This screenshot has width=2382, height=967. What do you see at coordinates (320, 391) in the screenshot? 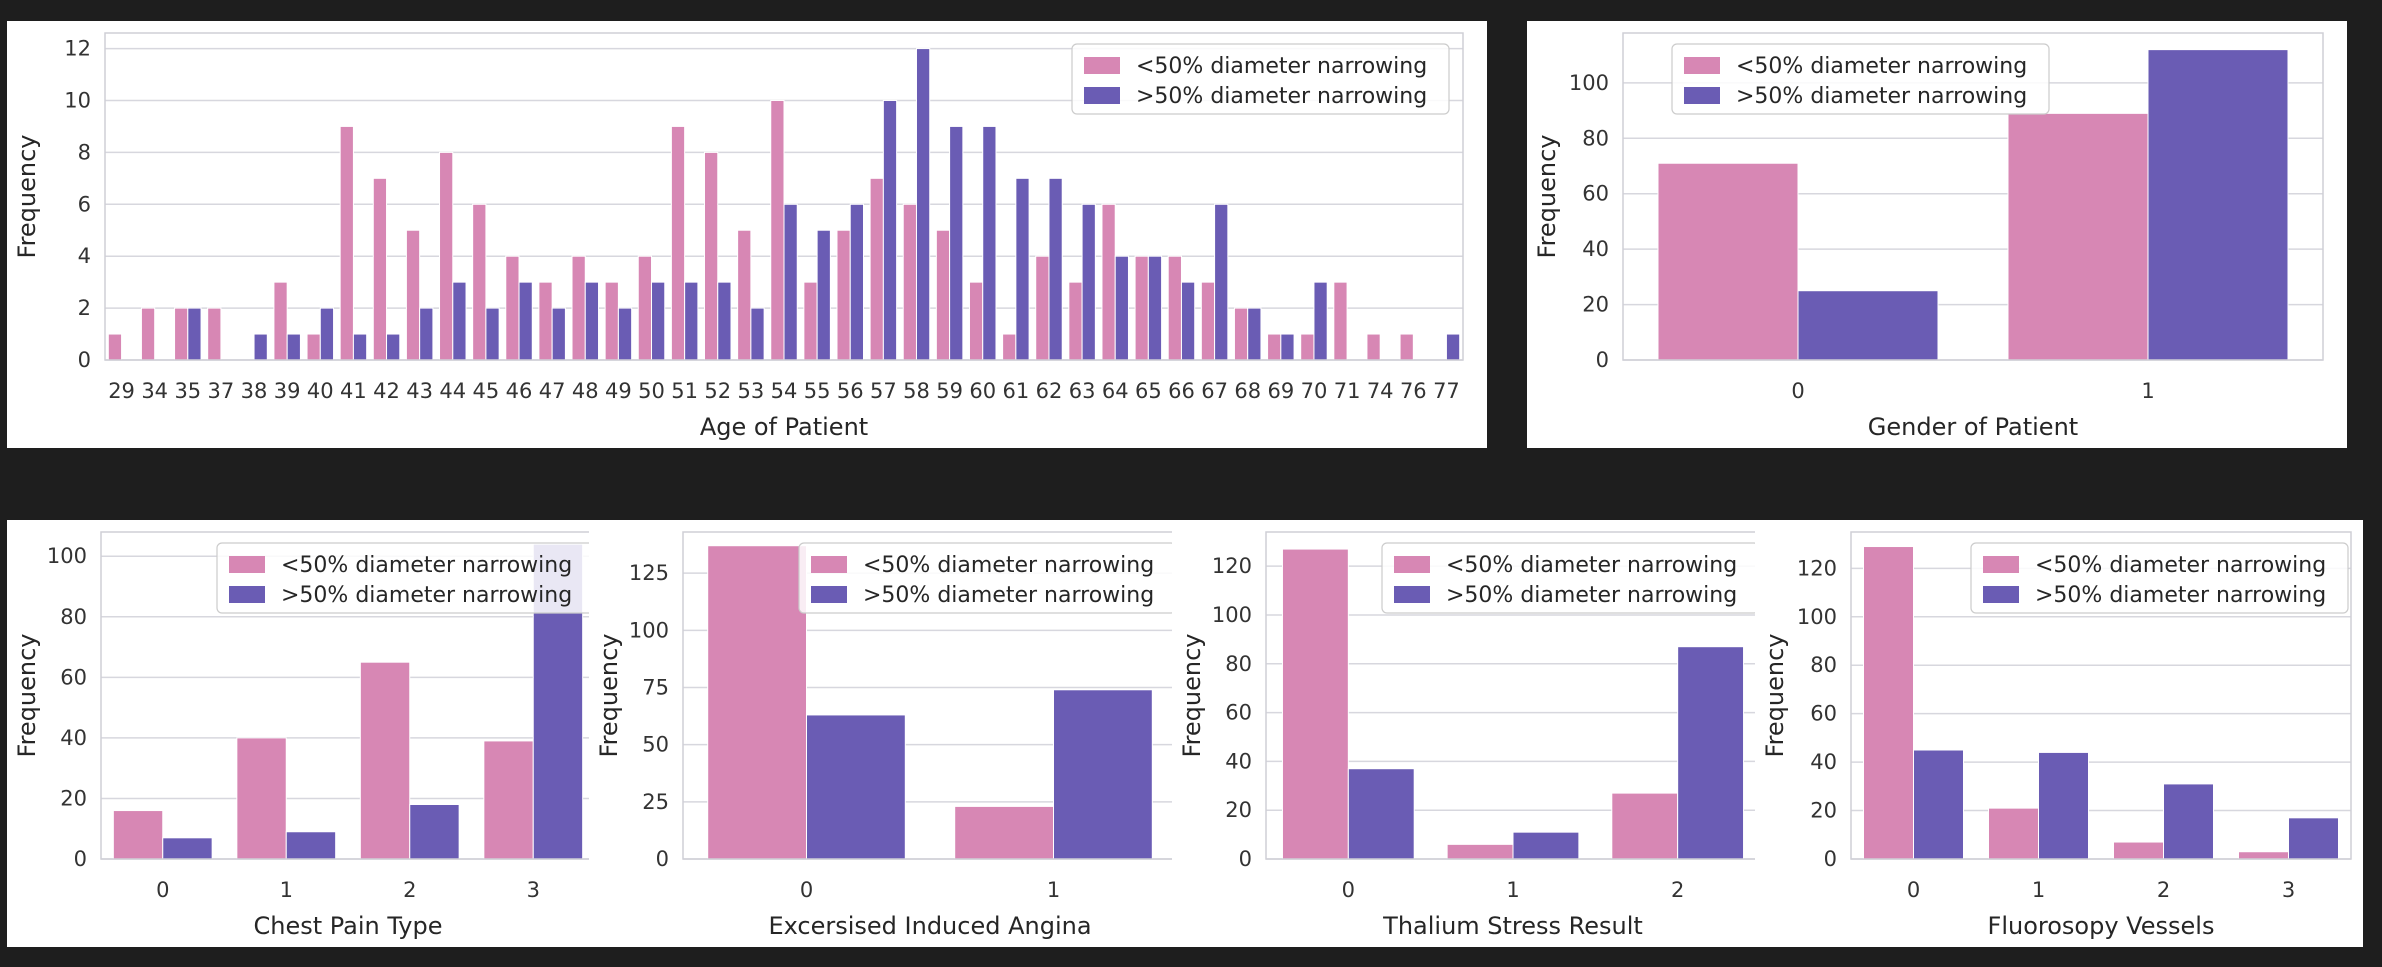
I see `x-tick-label: 40` at bounding box center [320, 391].